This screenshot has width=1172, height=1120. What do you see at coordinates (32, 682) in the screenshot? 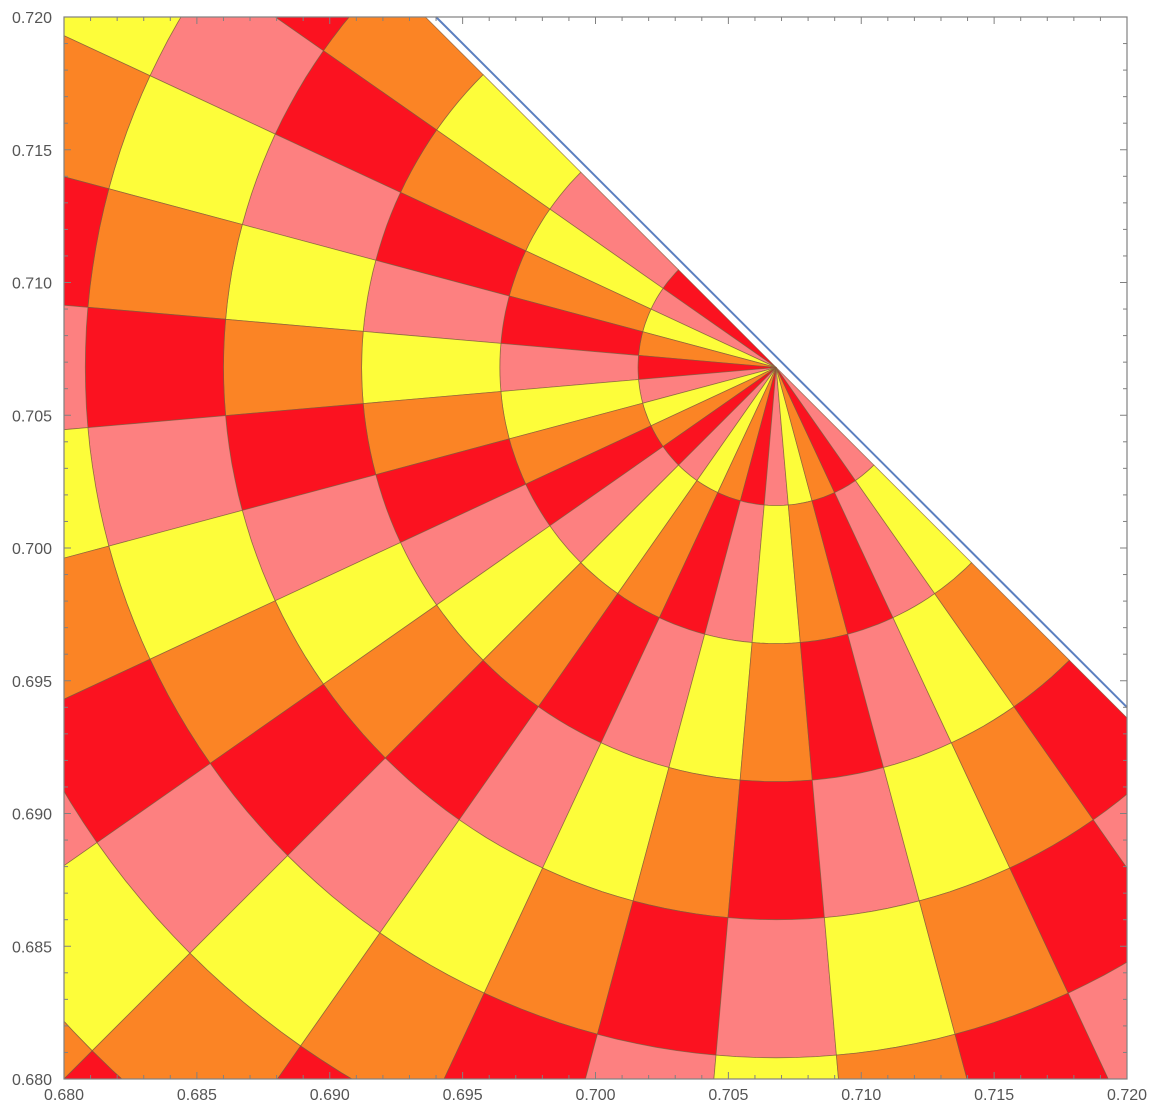
I see `y-tick-label: 0.695` at bounding box center [32, 682].